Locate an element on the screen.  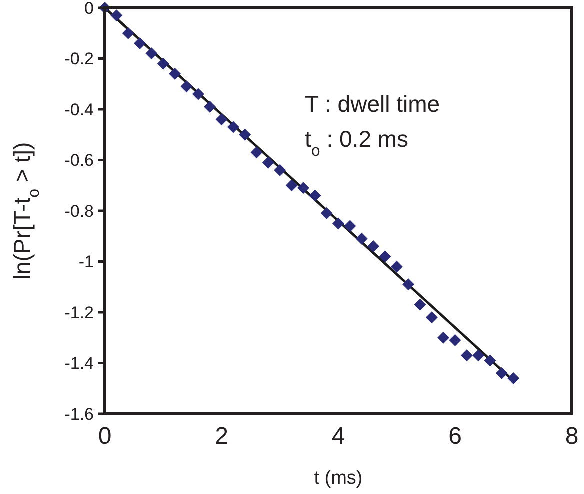
y-tick-label: -1.2 is located at coordinates (79, 312).